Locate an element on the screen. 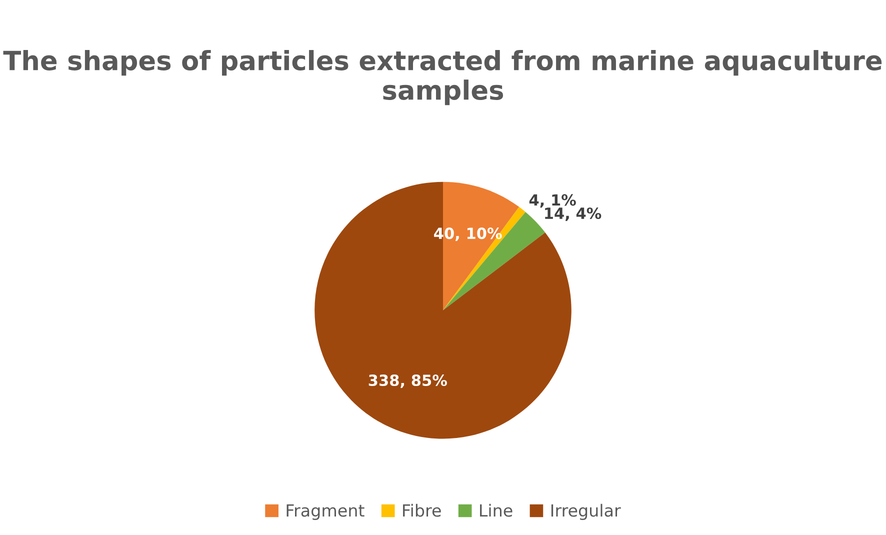 Image resolution: width=886 pixels, height=535 pixels. data-label: 338, 85% is located at coordinates (407, 381).